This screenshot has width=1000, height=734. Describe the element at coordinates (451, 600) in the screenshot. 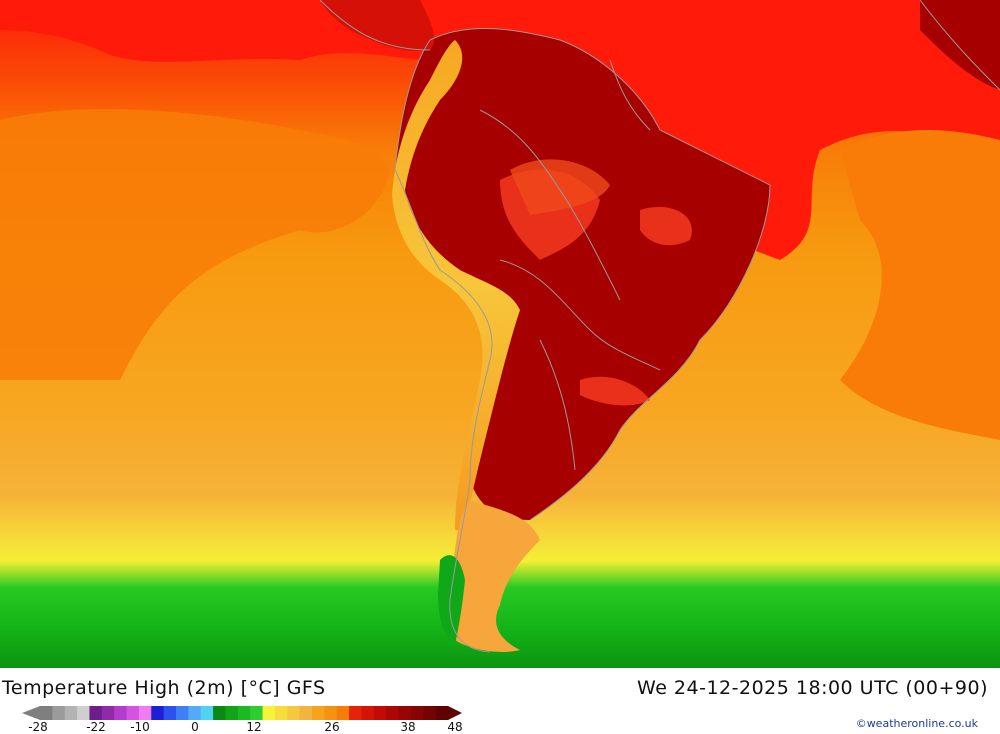

I see `tierra-green` at that location.